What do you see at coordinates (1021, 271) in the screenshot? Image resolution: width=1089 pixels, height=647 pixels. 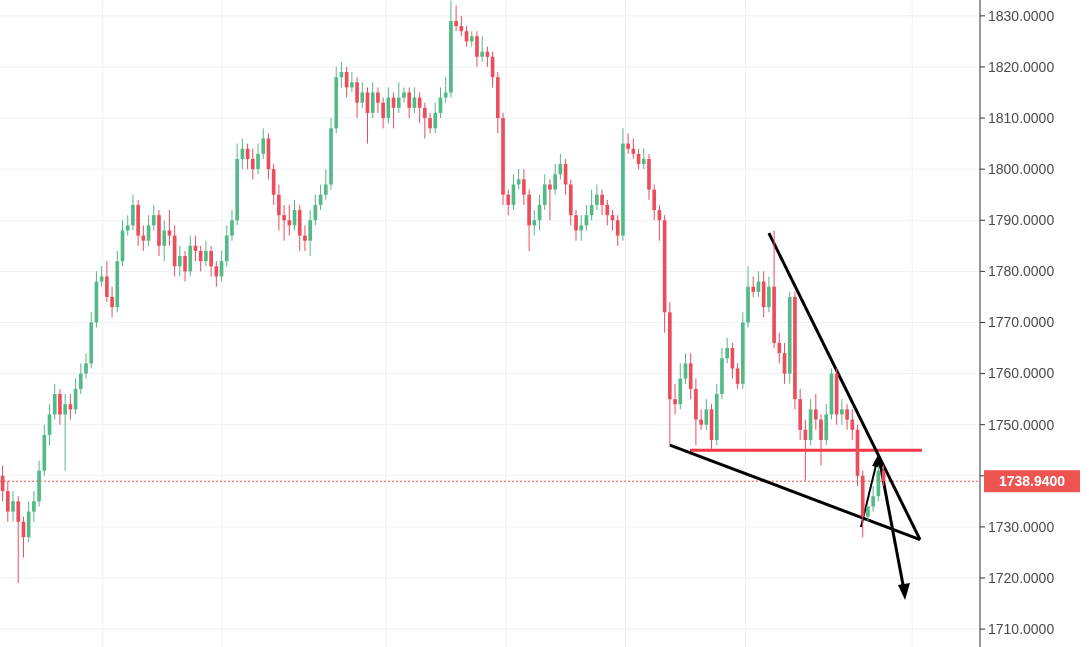 I see `y-tick-label: 1780.0000` at bounding box center [1021, 271].